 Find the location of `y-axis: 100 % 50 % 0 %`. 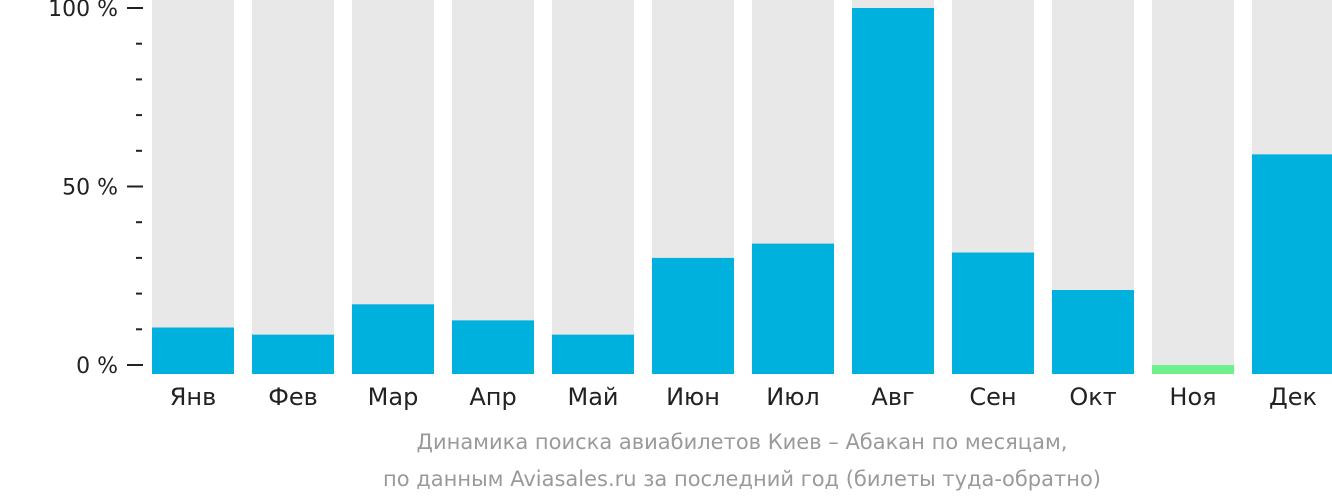

y-axis: 100 % 50 % 0 % is located at coordinates (95, 189).